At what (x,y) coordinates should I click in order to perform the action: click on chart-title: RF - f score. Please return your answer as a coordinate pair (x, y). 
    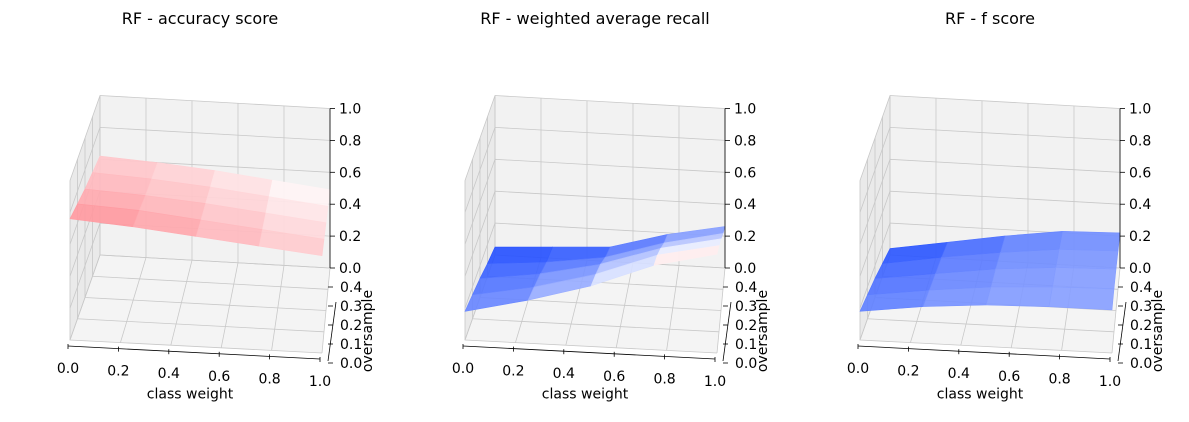
    Looking at the image, I should click on (990, 18).